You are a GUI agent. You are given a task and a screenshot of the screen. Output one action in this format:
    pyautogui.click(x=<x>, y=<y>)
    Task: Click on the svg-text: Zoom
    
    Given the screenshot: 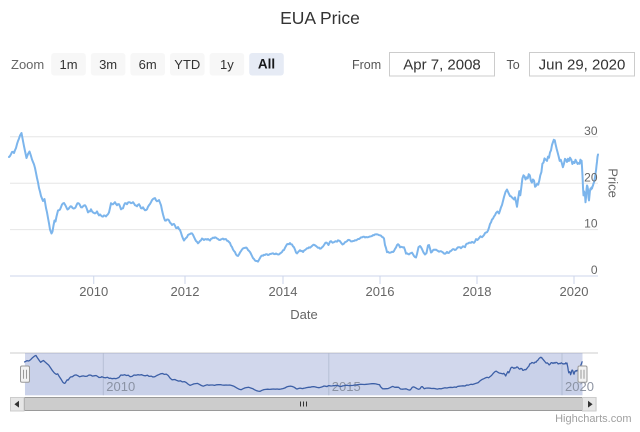 What is the action you would take?
    pyautogui.click(x=27, y=64)
    